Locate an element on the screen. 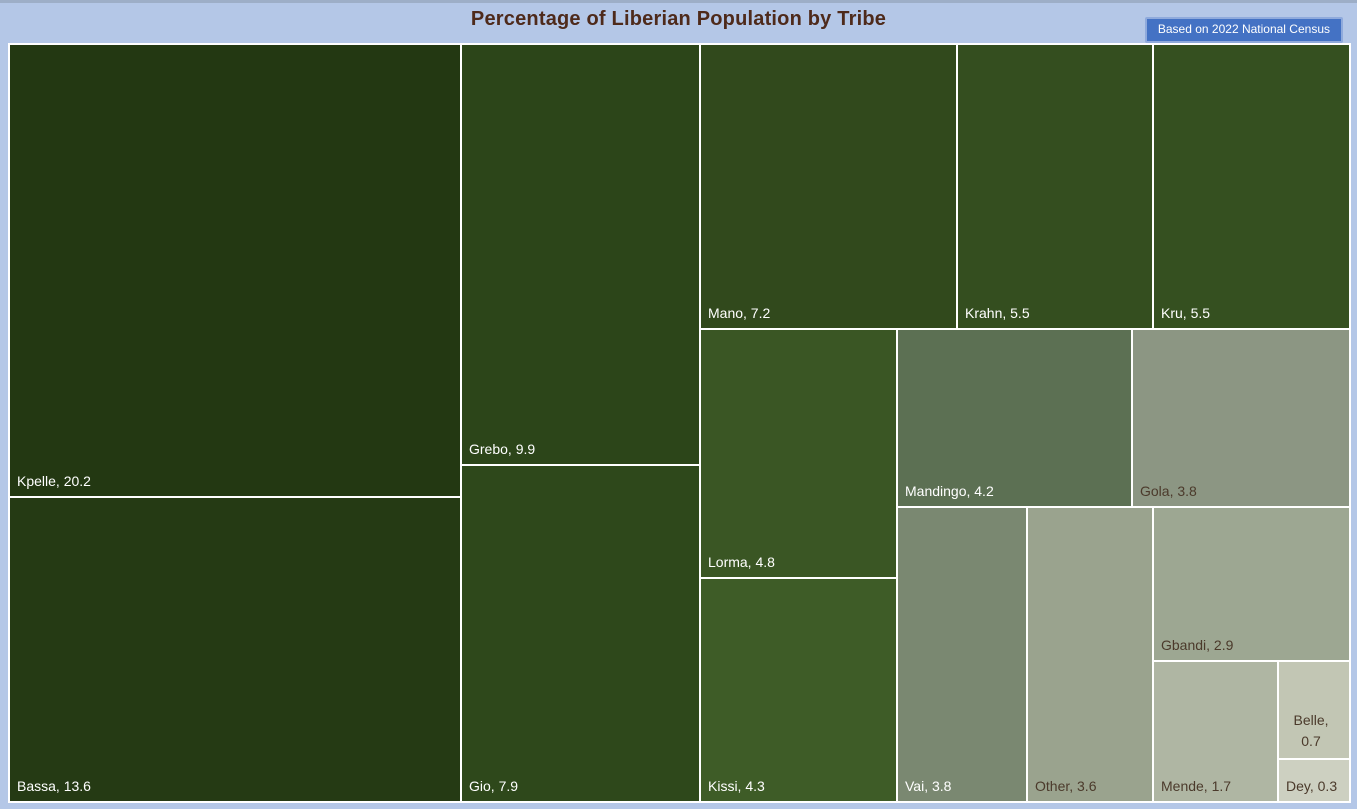  tile-label-vai: Vai, 3.8 is located at coordinates (928, 786).